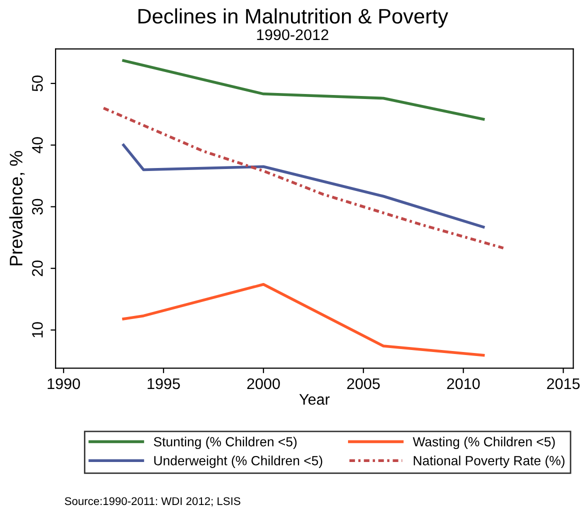  I want to click on y-tick-label: 50, so click(37, 84).